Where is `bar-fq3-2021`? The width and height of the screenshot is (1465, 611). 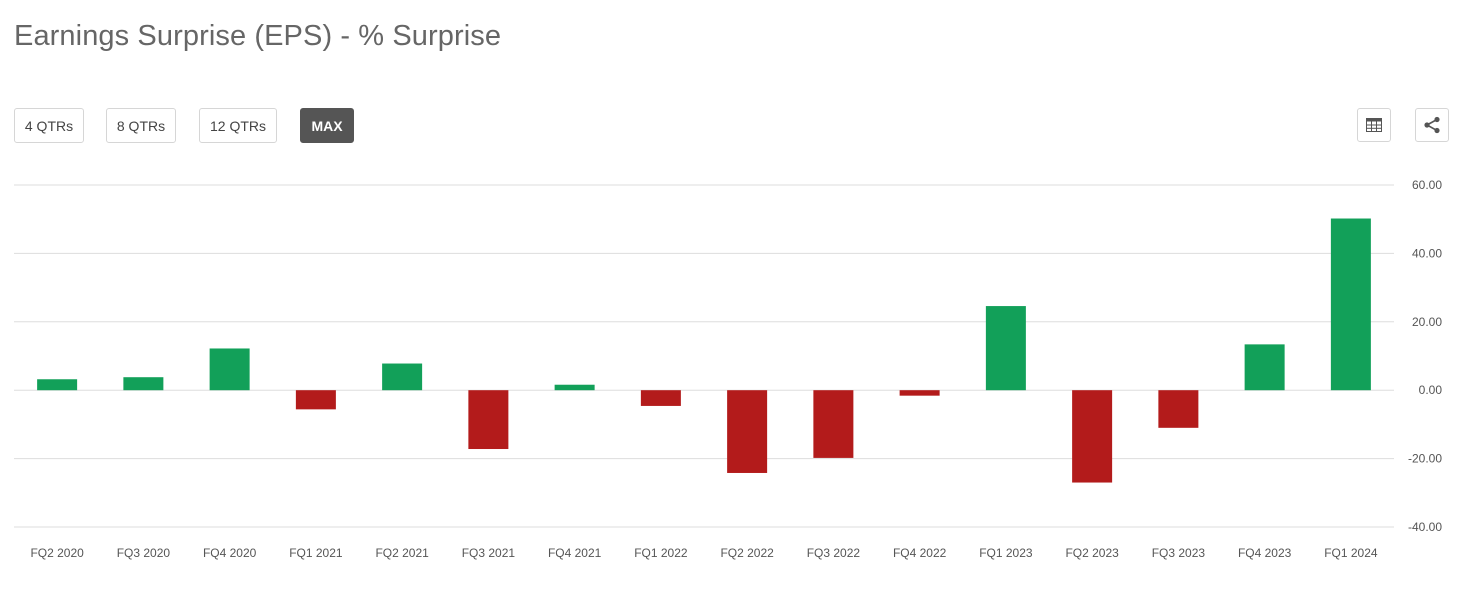 bar-fq3-2021 is located at coordinates (488, 420).